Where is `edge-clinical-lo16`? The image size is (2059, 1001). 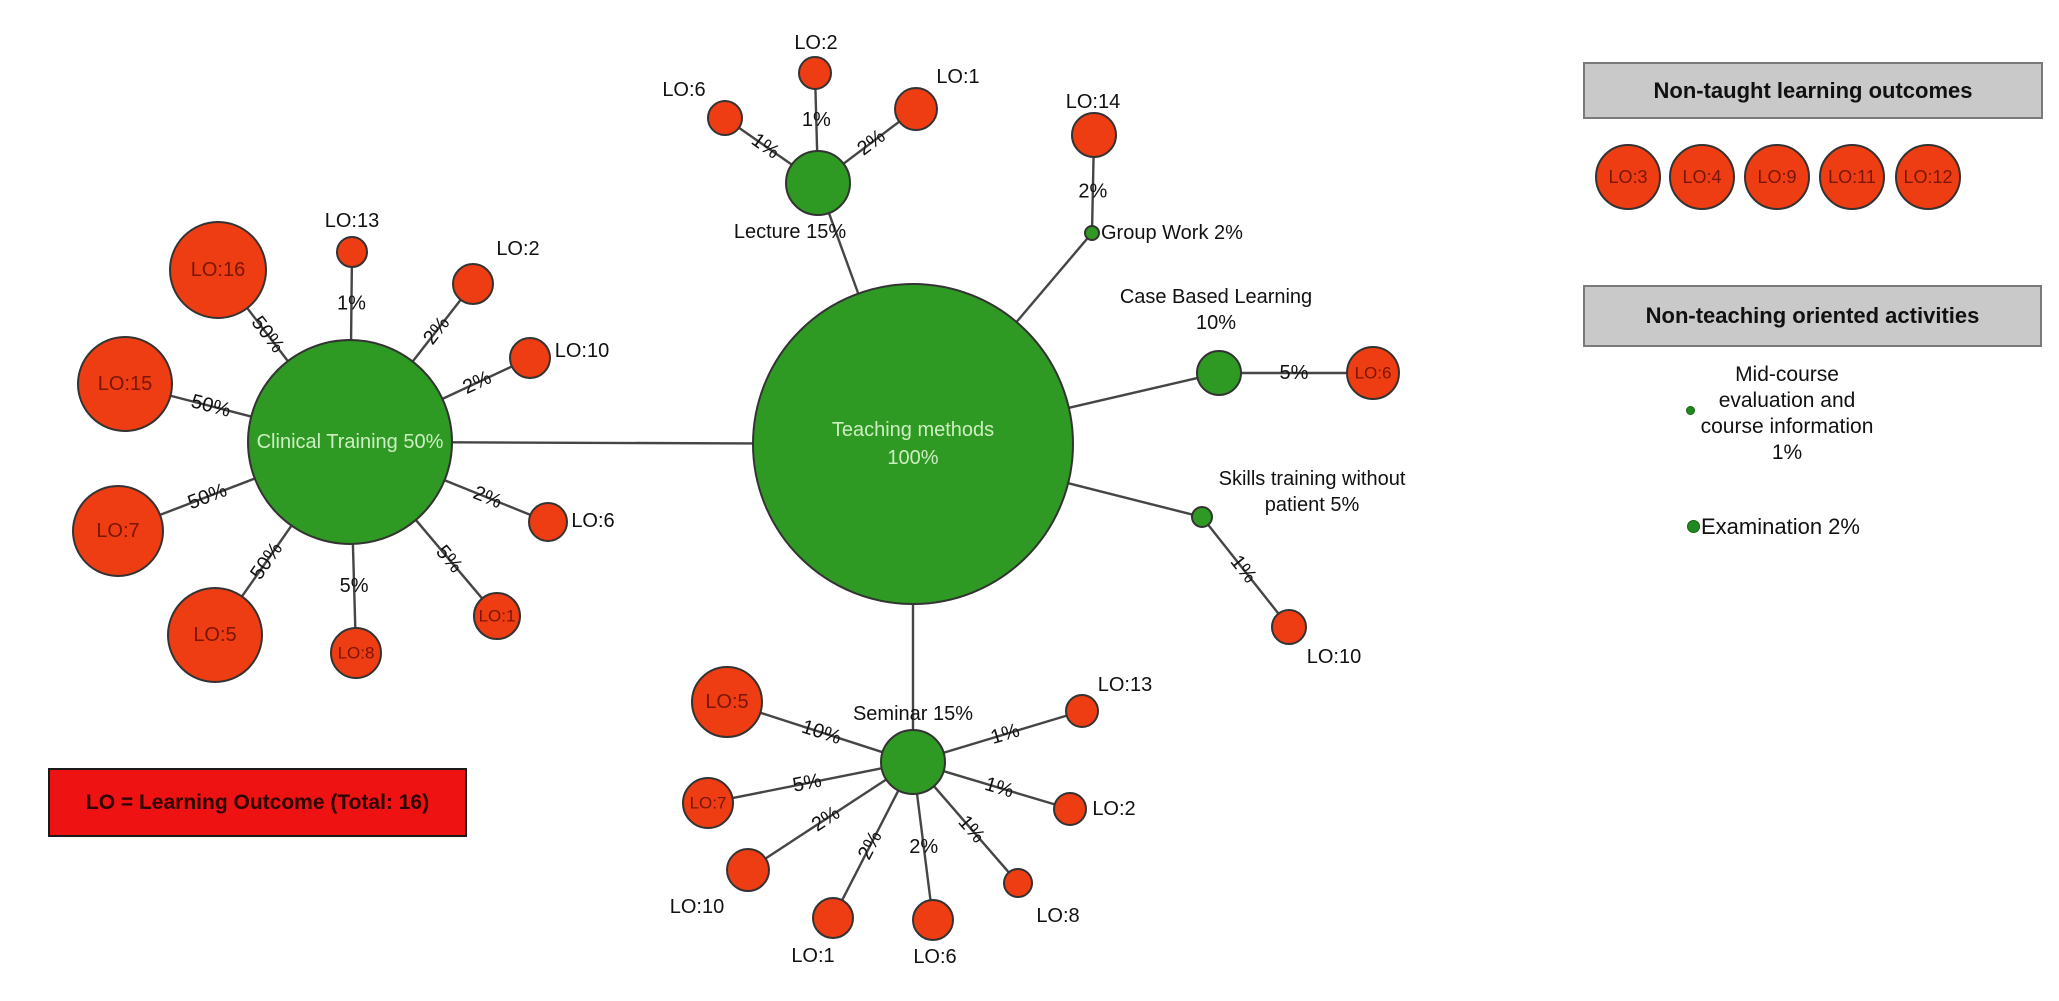 edge-clinical-lo16 is located at coordinates (267, 334).